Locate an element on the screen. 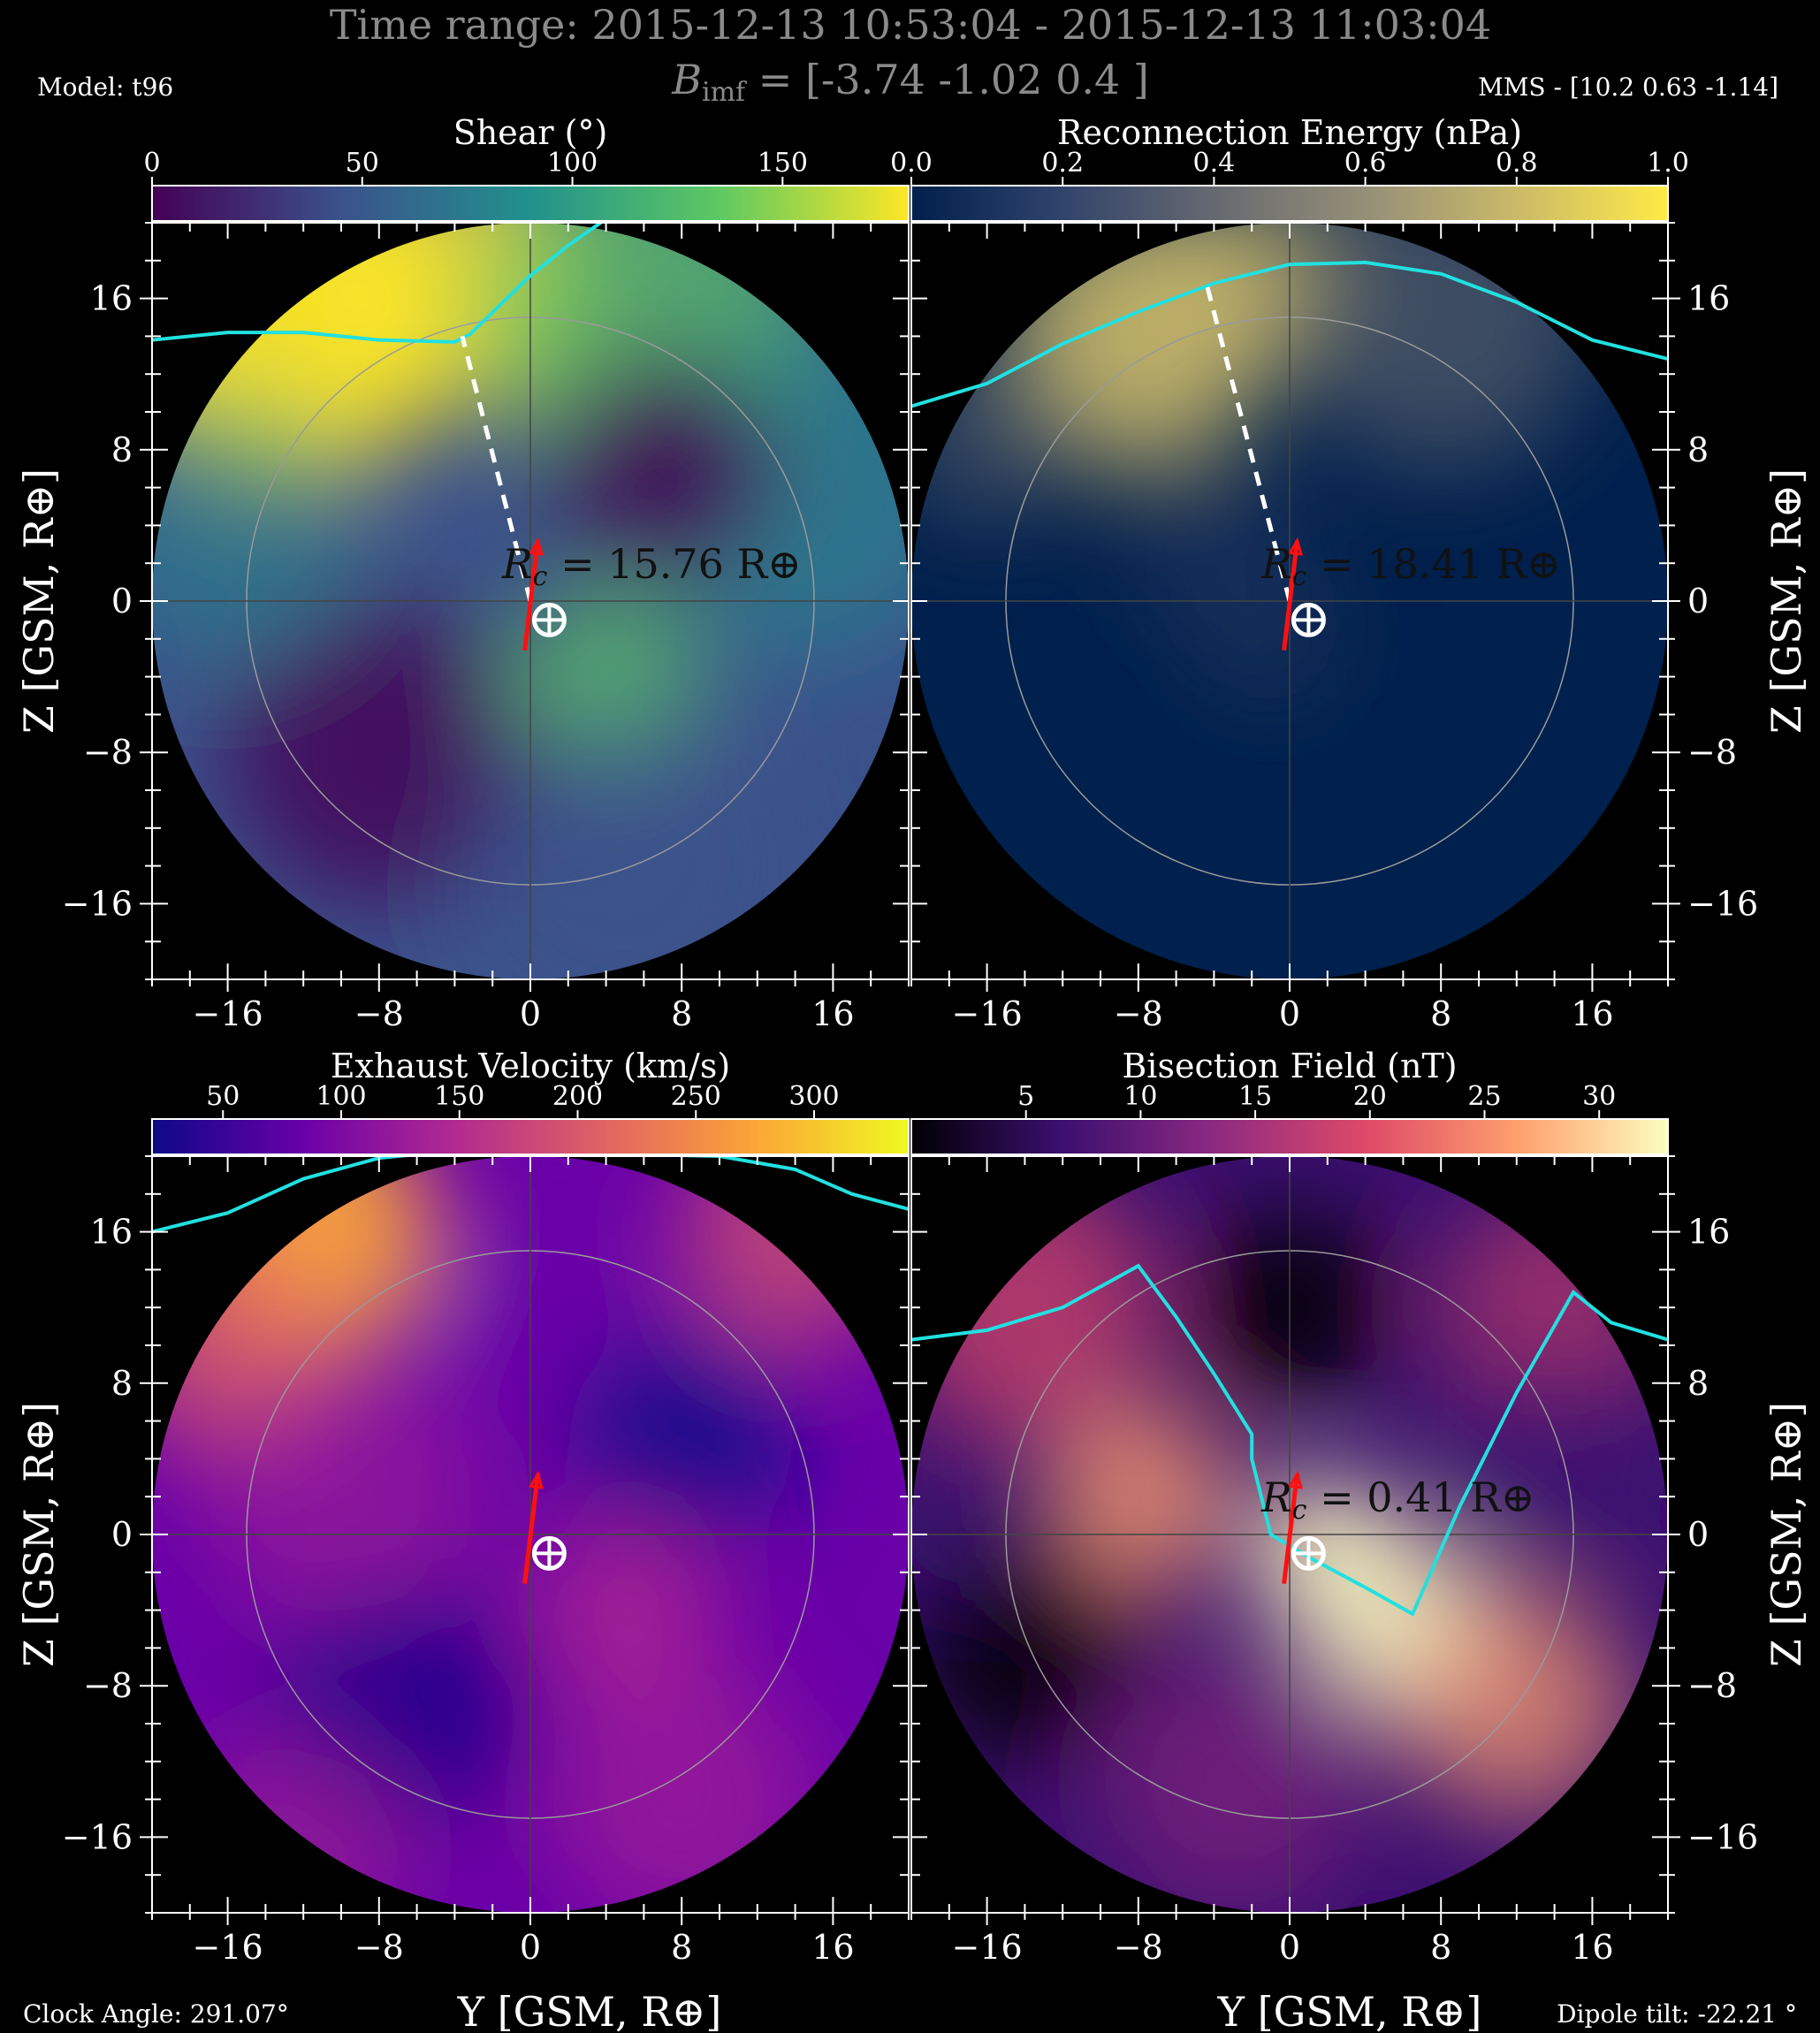 This screenshot has height=2033, width=1820. colorbar-tick-label: 20 is located at coordinates (1370, 1096).